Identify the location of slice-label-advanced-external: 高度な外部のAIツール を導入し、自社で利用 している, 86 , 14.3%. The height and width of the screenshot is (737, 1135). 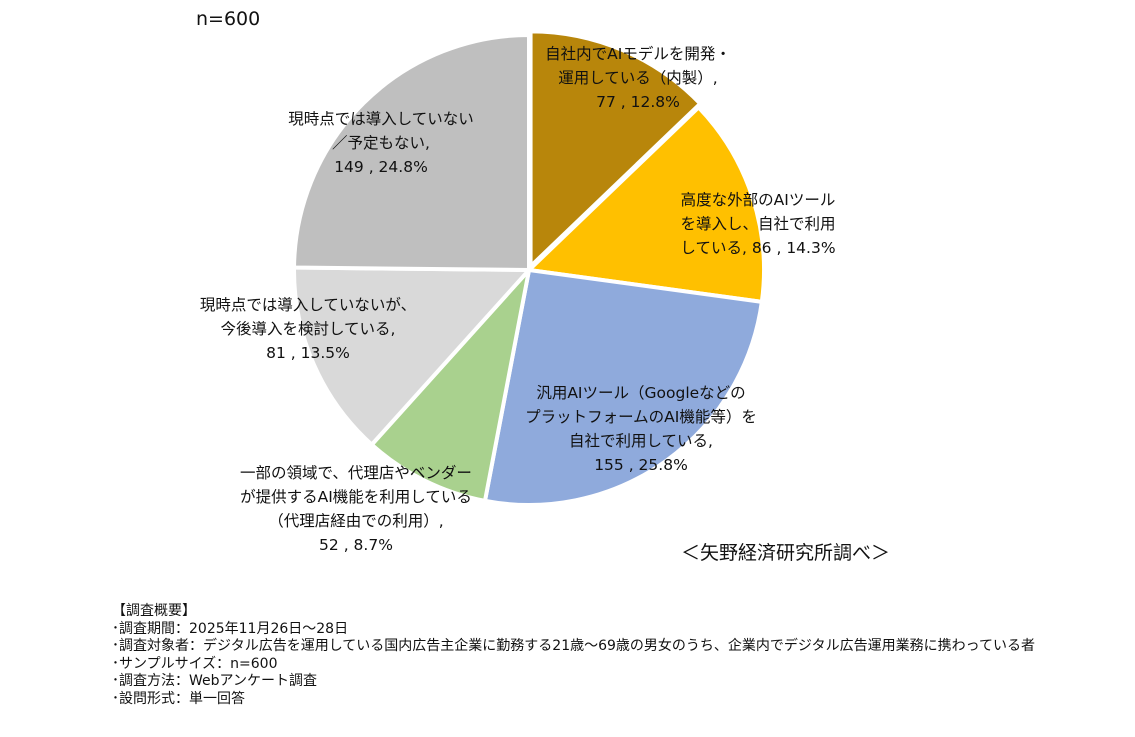
(757, 224).